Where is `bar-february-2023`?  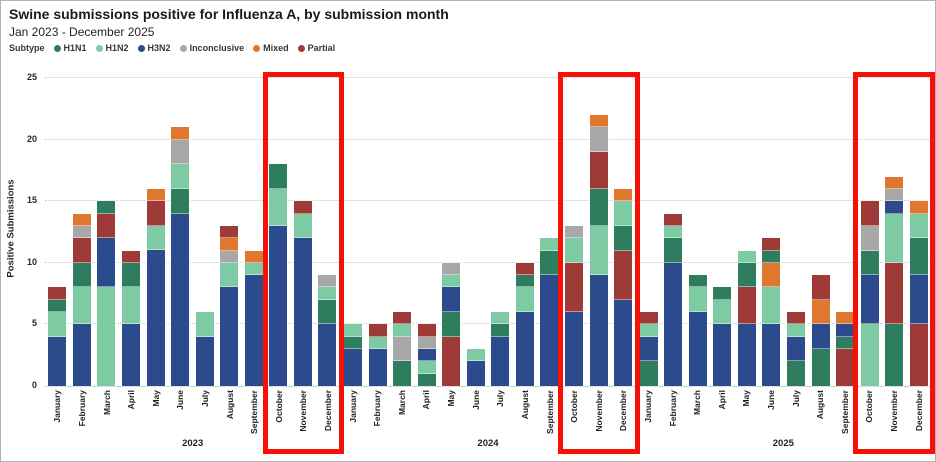 bar-february-2023 is located at coordinates (81, 299).